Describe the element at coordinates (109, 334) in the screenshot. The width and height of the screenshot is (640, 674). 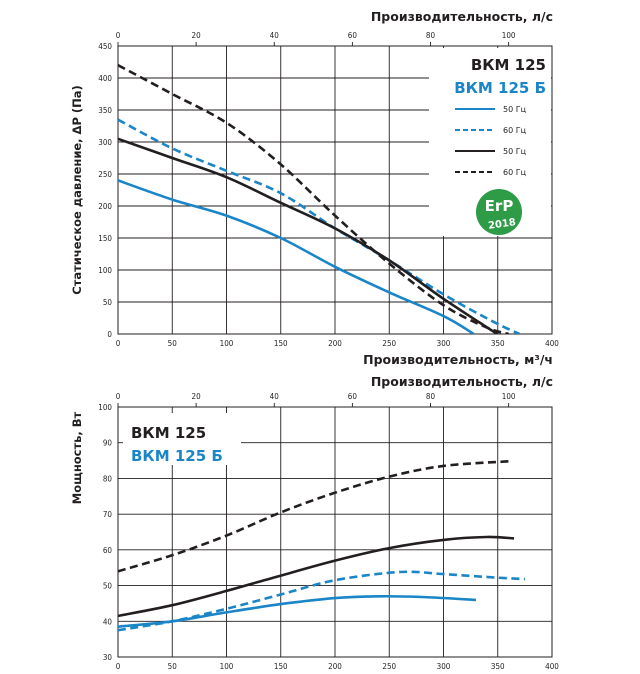
I see `top-y-tick-label: 0` at that location.